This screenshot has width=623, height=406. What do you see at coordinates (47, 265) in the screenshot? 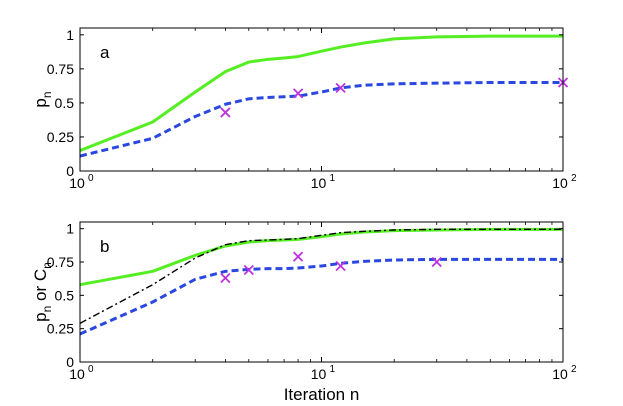
I see `y-label-sub2: n` at bounding box center [47, 265].